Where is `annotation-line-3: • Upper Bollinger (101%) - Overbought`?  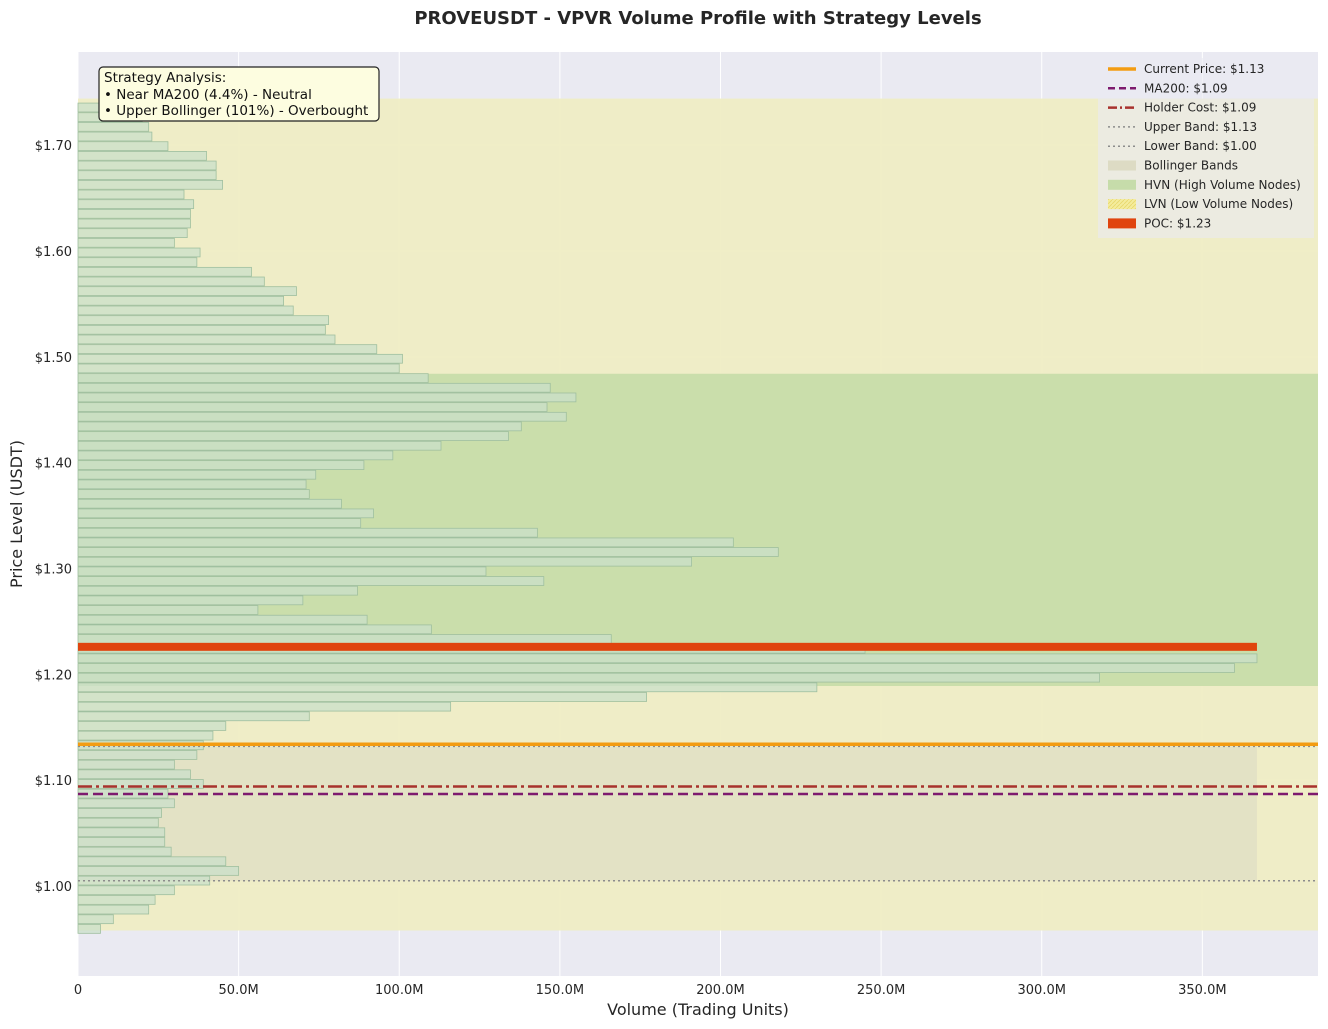
annotation-line-3: • Upper Bollinger (101%) - Overbought is located at coordinates (236, 111).